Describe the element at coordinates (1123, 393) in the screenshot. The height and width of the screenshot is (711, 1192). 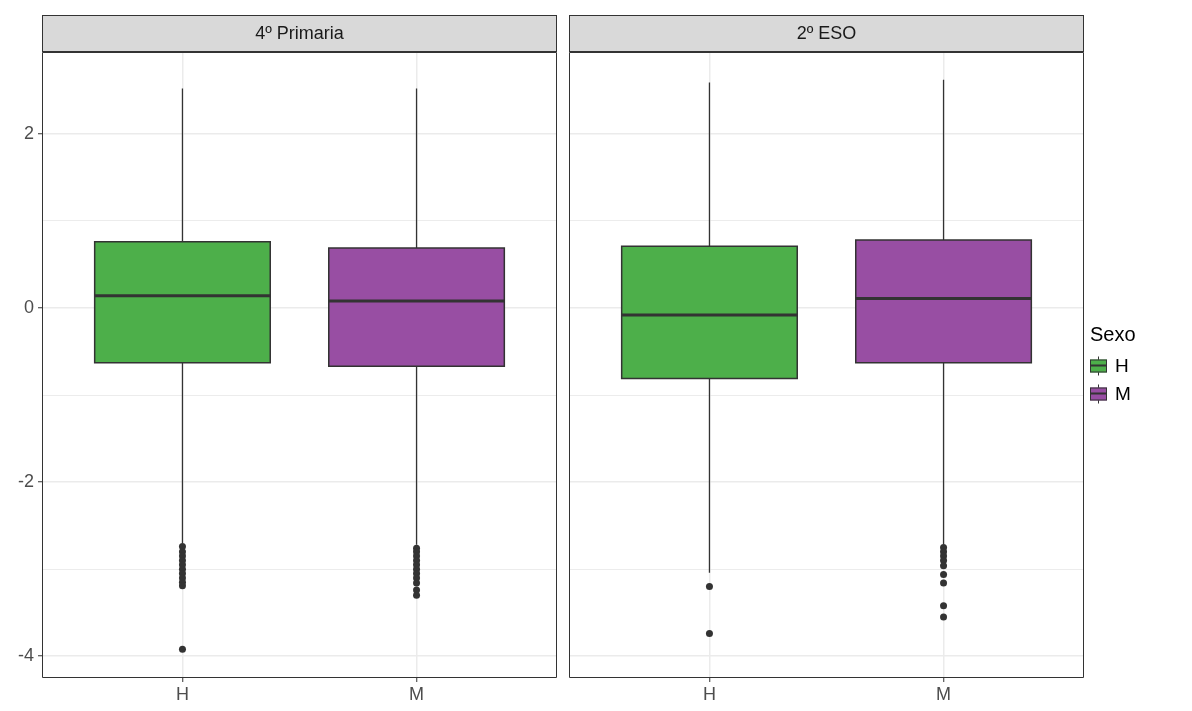
I see `legend-label: M` at that location.